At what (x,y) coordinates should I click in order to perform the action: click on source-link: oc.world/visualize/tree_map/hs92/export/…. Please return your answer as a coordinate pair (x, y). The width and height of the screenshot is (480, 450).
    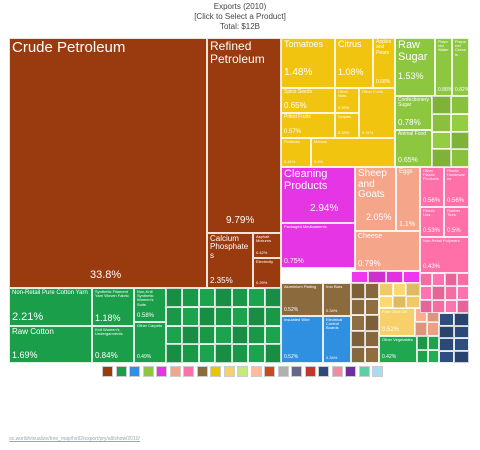
    Looking at the image, I should click on (74, 439).